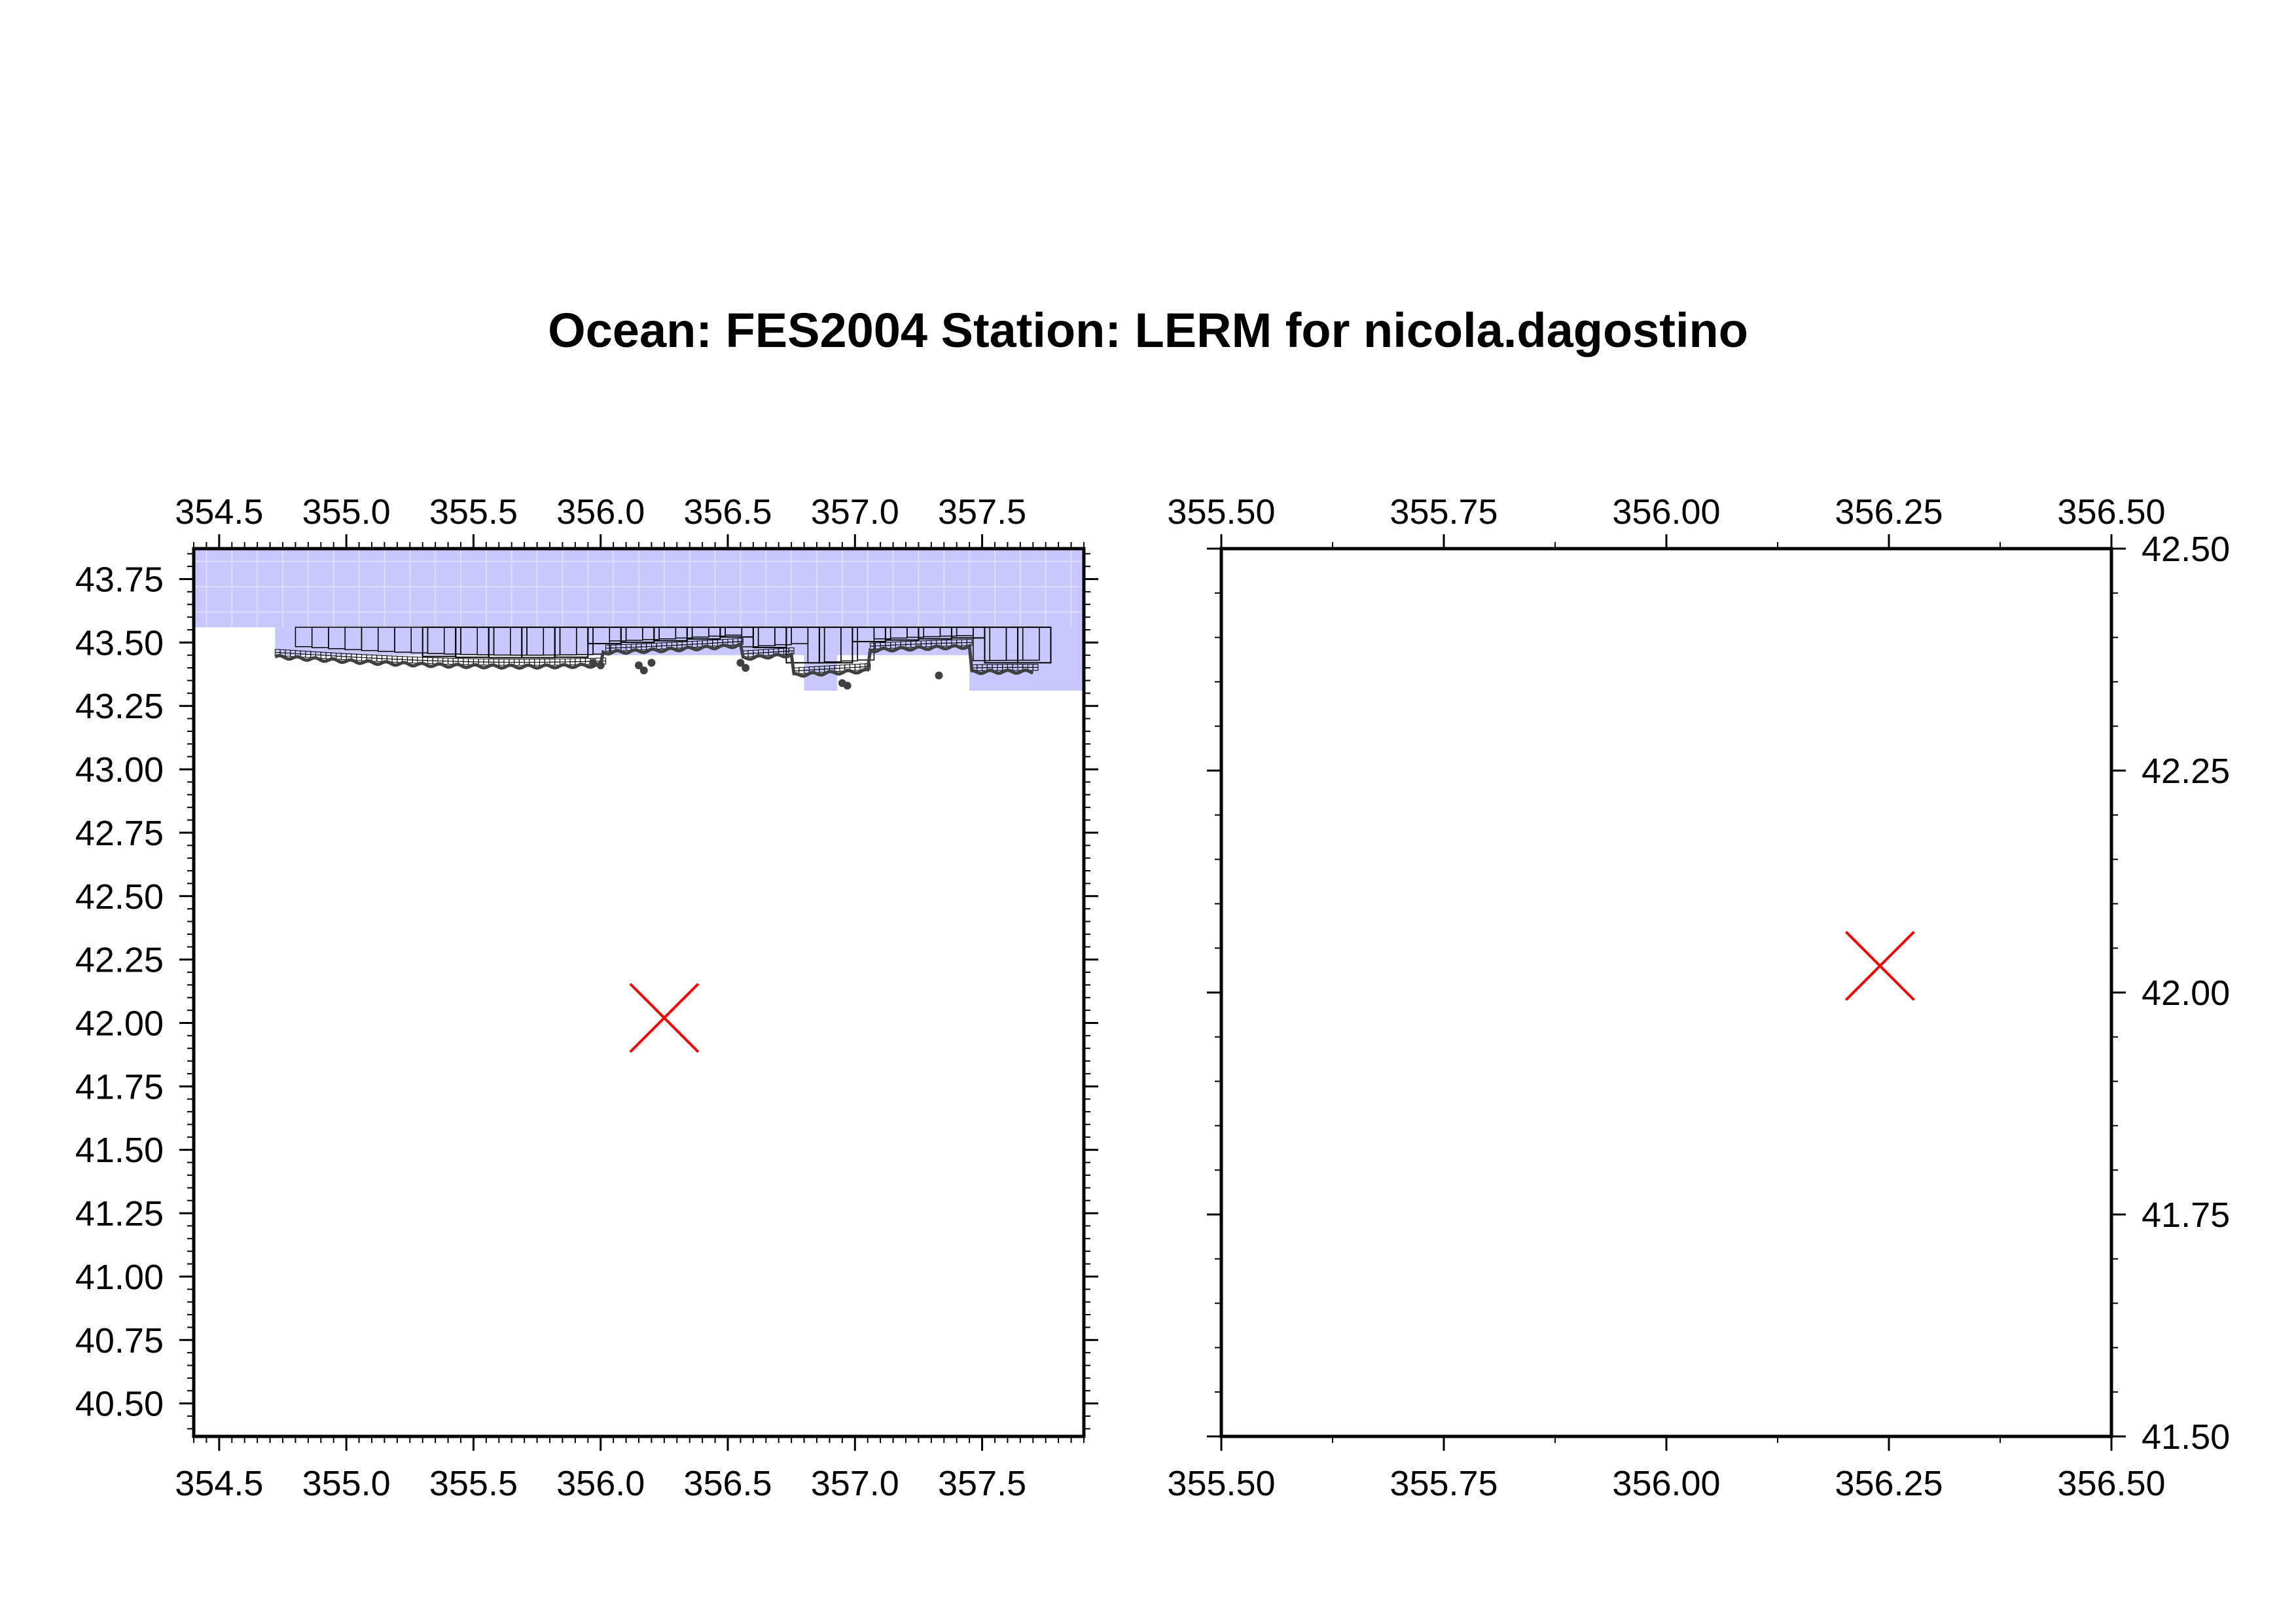 This screenshot has height=1623, width=2296. Describe the element at coordinates (119, 770) in the screenshot. I see `y-tick-label-left: 43.00` at that location.